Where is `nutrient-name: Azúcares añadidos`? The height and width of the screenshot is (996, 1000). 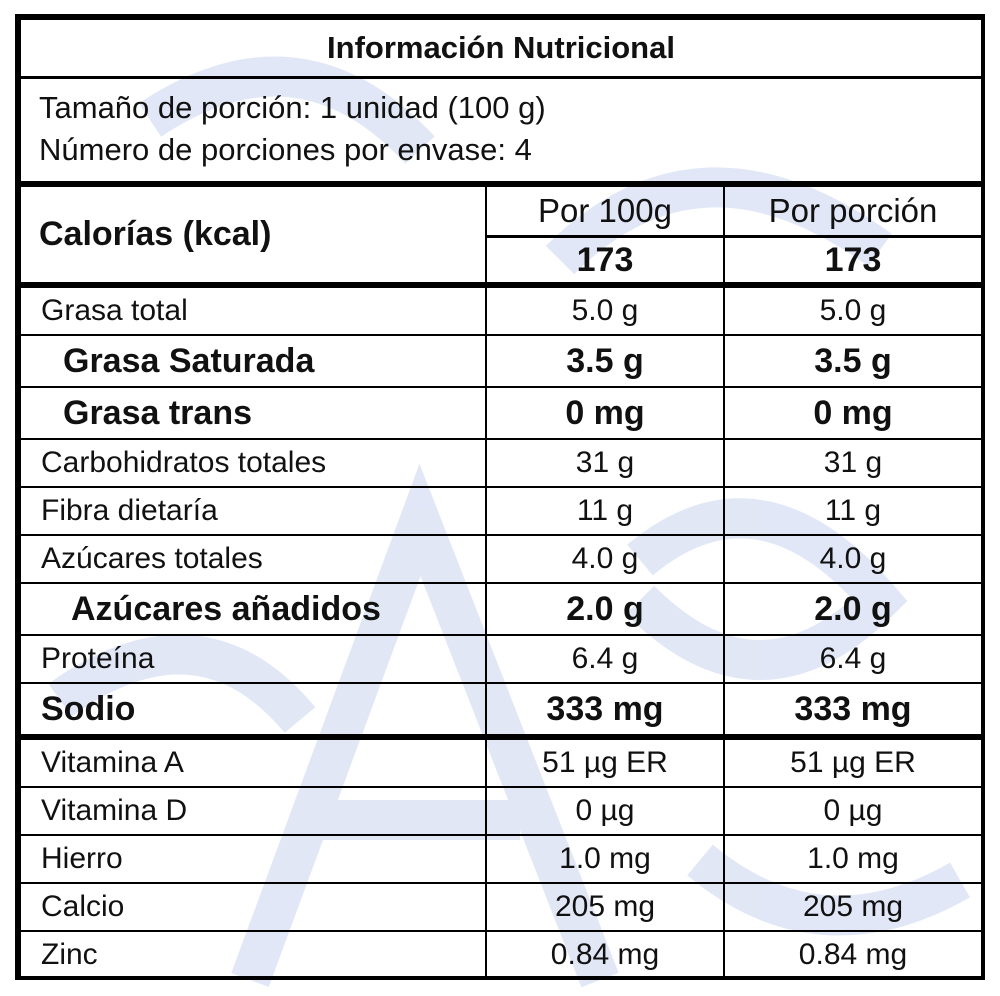
nutrient-name: Azúcares añadidos is located at coordinates (253, 609).